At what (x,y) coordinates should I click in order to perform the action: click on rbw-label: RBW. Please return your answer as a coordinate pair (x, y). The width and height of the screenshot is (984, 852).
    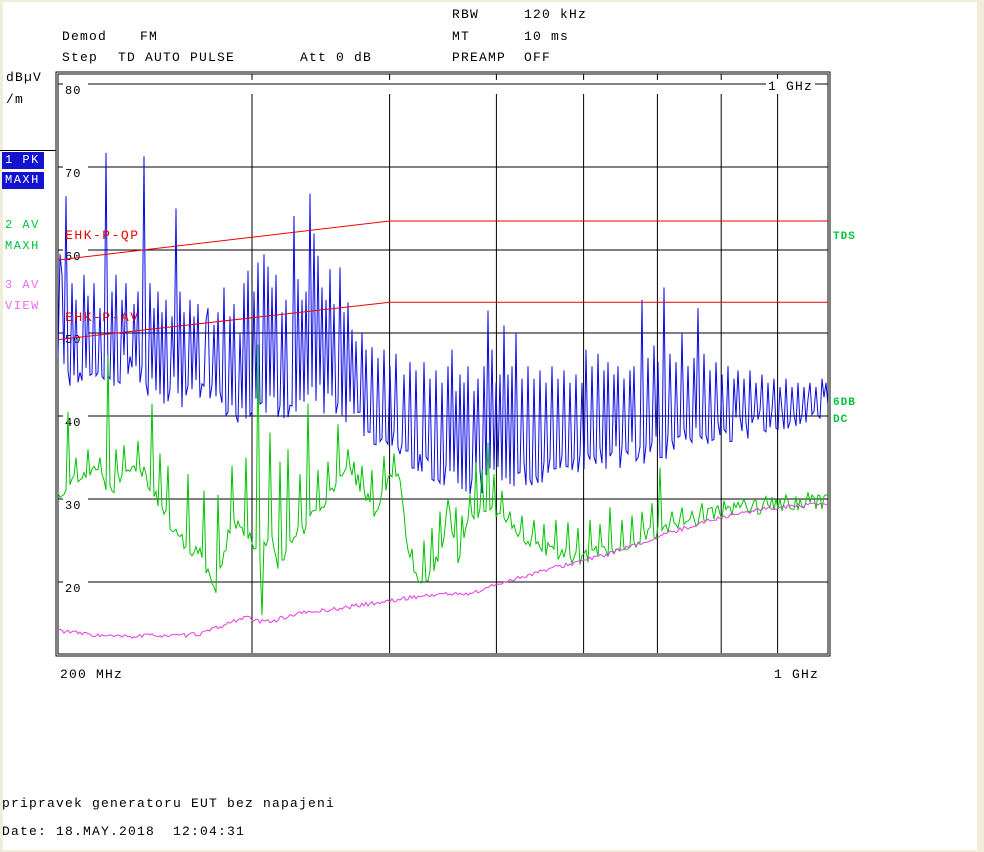
    Looking at the image, I should click on (466, 14).